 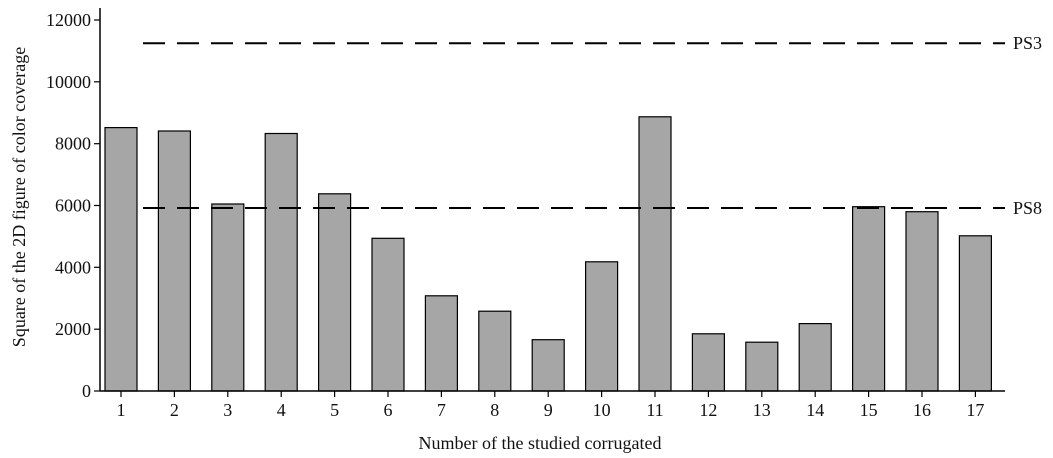 What do you see at coordinates (654, 410) in the screenshot?
I see `x-tick-label: 11` at bounding box center [654, 410].